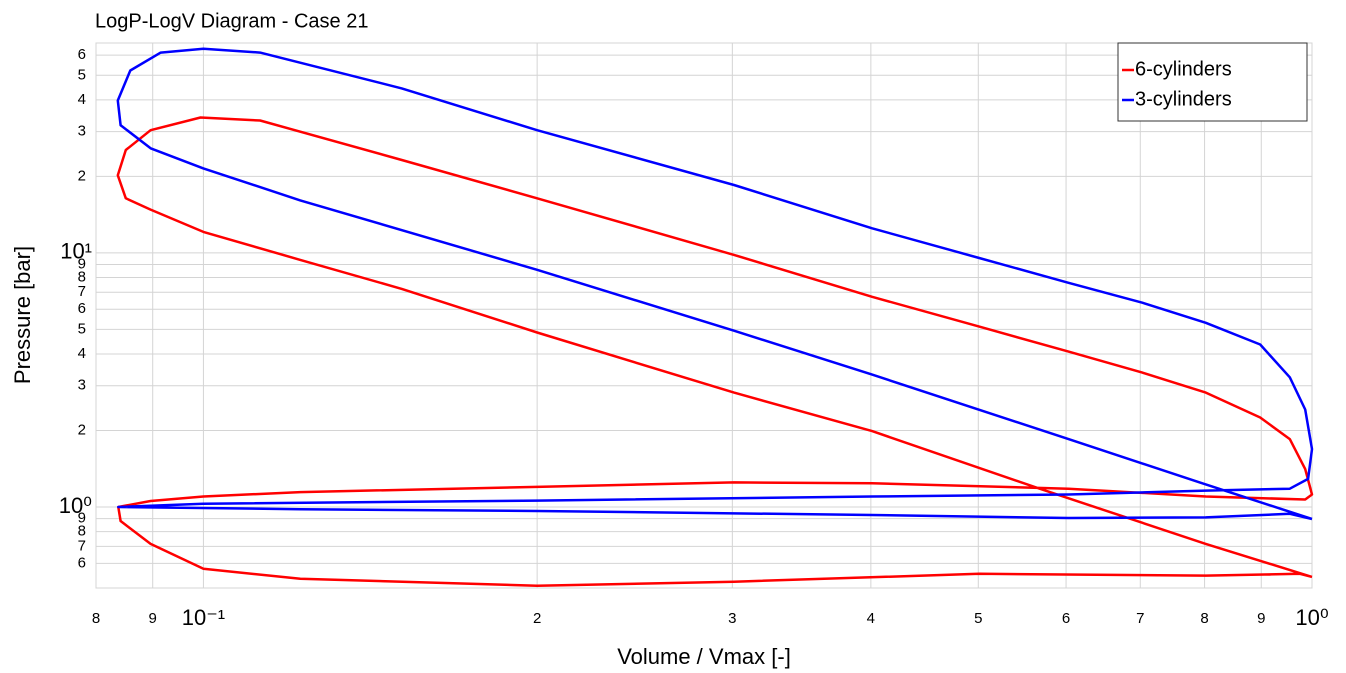 This screenshot has height=673, width=1346. What do you see at coordinates (1311, 617) in the screenshot?
I see `x-tick-label: 10⁰` at bounding box center [1311, 617].